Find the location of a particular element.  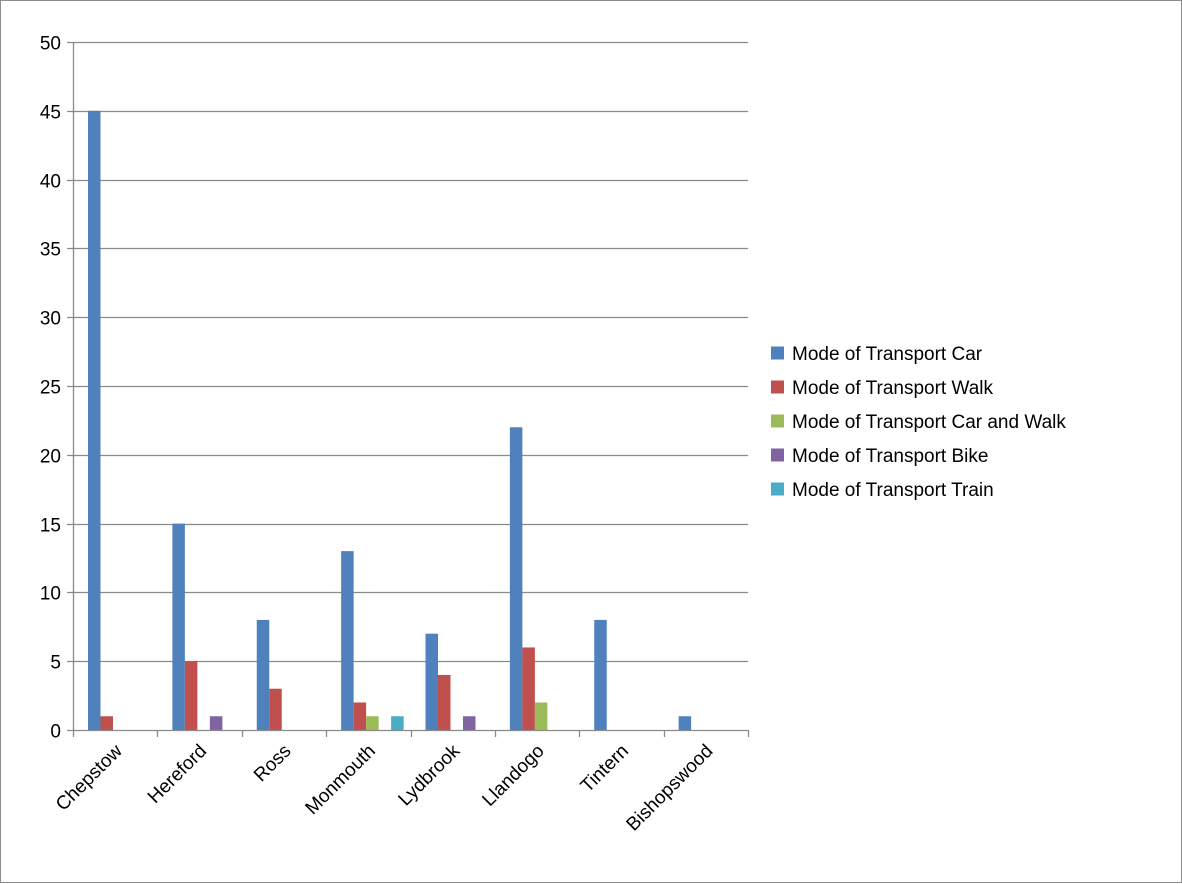

y-tick-label: 30 is located at coordinates (50, 319).